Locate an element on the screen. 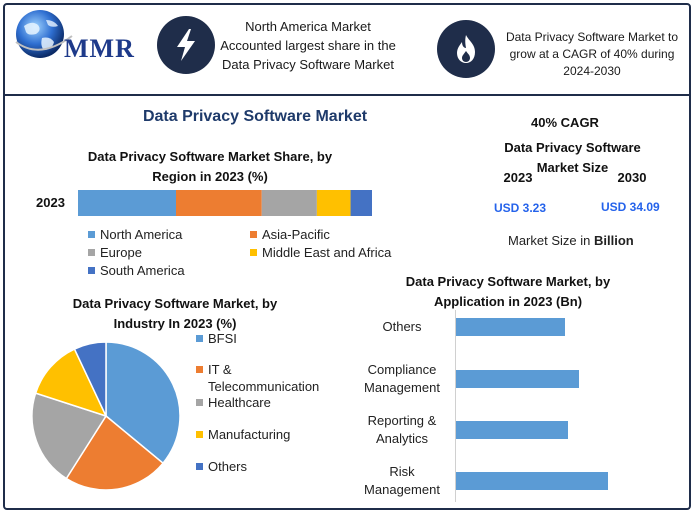  application-label-risk-management: Risk Management is located at coordinates (402, 481).